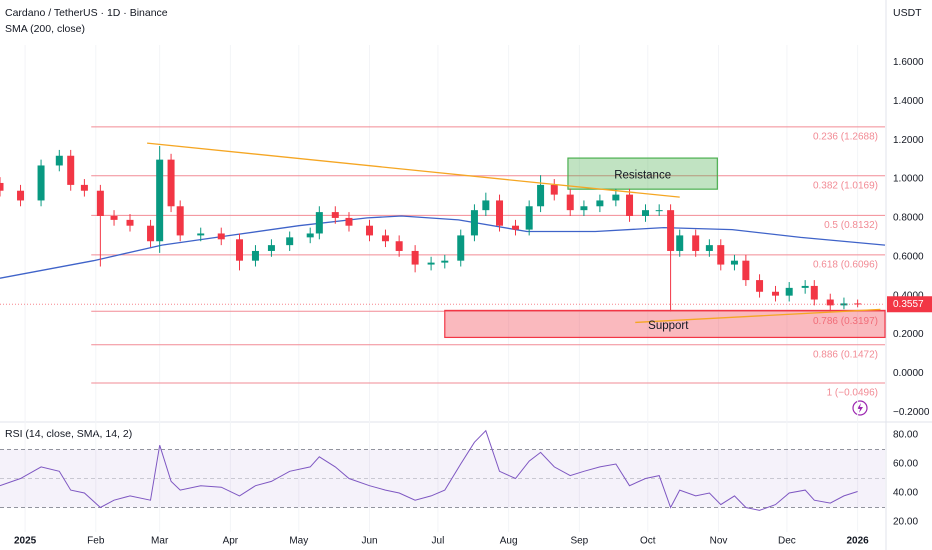  I want to click on y-tick-label: 1.0000, so click(908, 179).